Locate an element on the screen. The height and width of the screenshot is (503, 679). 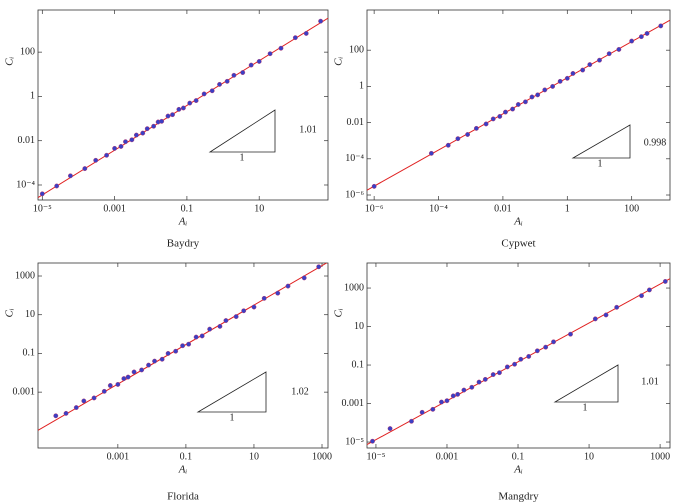
y-tick-label: 1000 is located at coordinates (25, 275).